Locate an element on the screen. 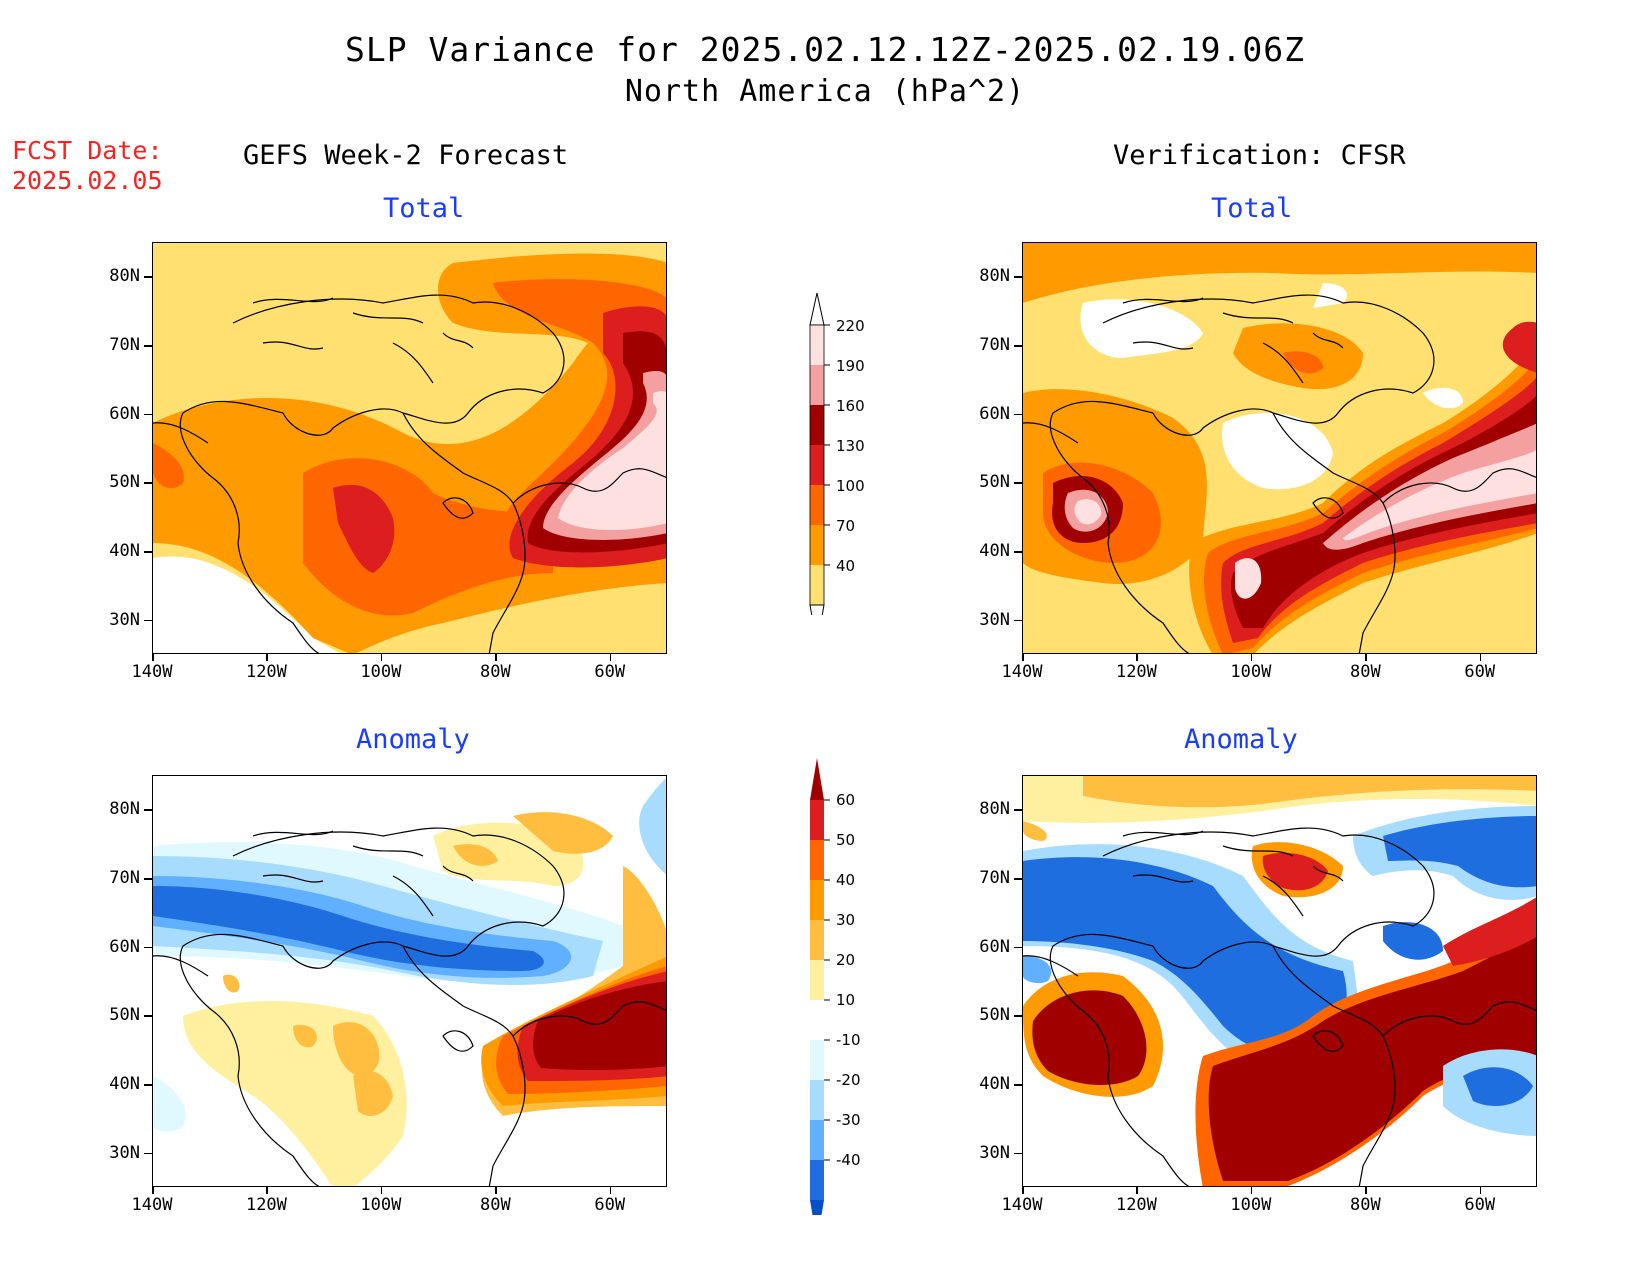 The width and height of the screenshot is (1650, 1275). colorbar-tip-top is located at coordinates (817, 309).